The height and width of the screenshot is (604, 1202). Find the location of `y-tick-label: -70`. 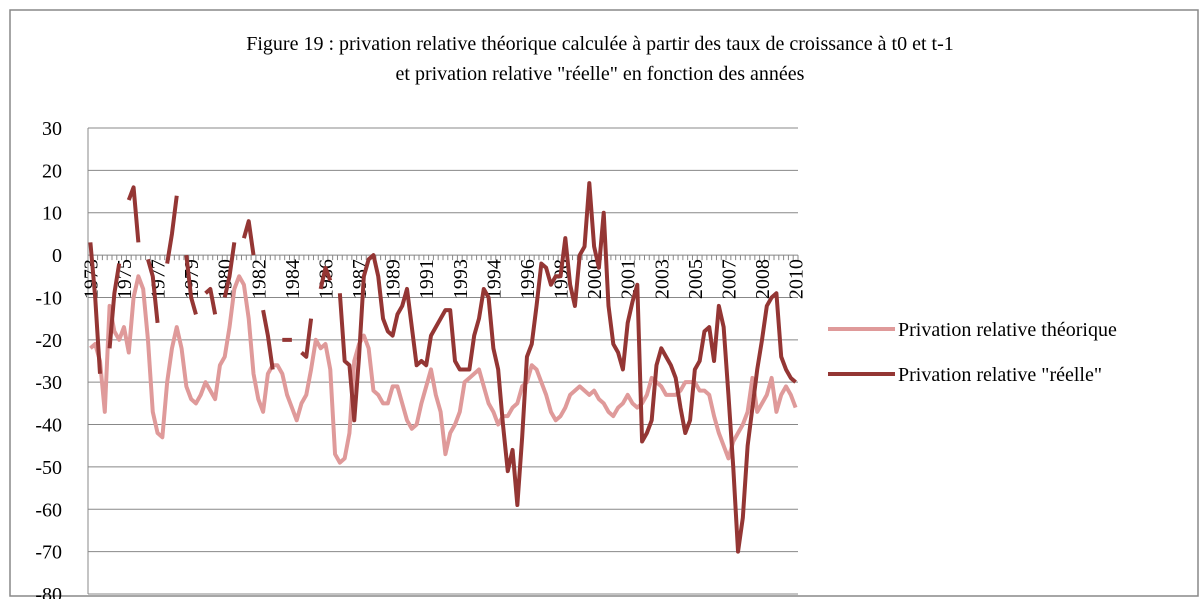

y-tick-label: -70 is located at coordinates (48, 553).